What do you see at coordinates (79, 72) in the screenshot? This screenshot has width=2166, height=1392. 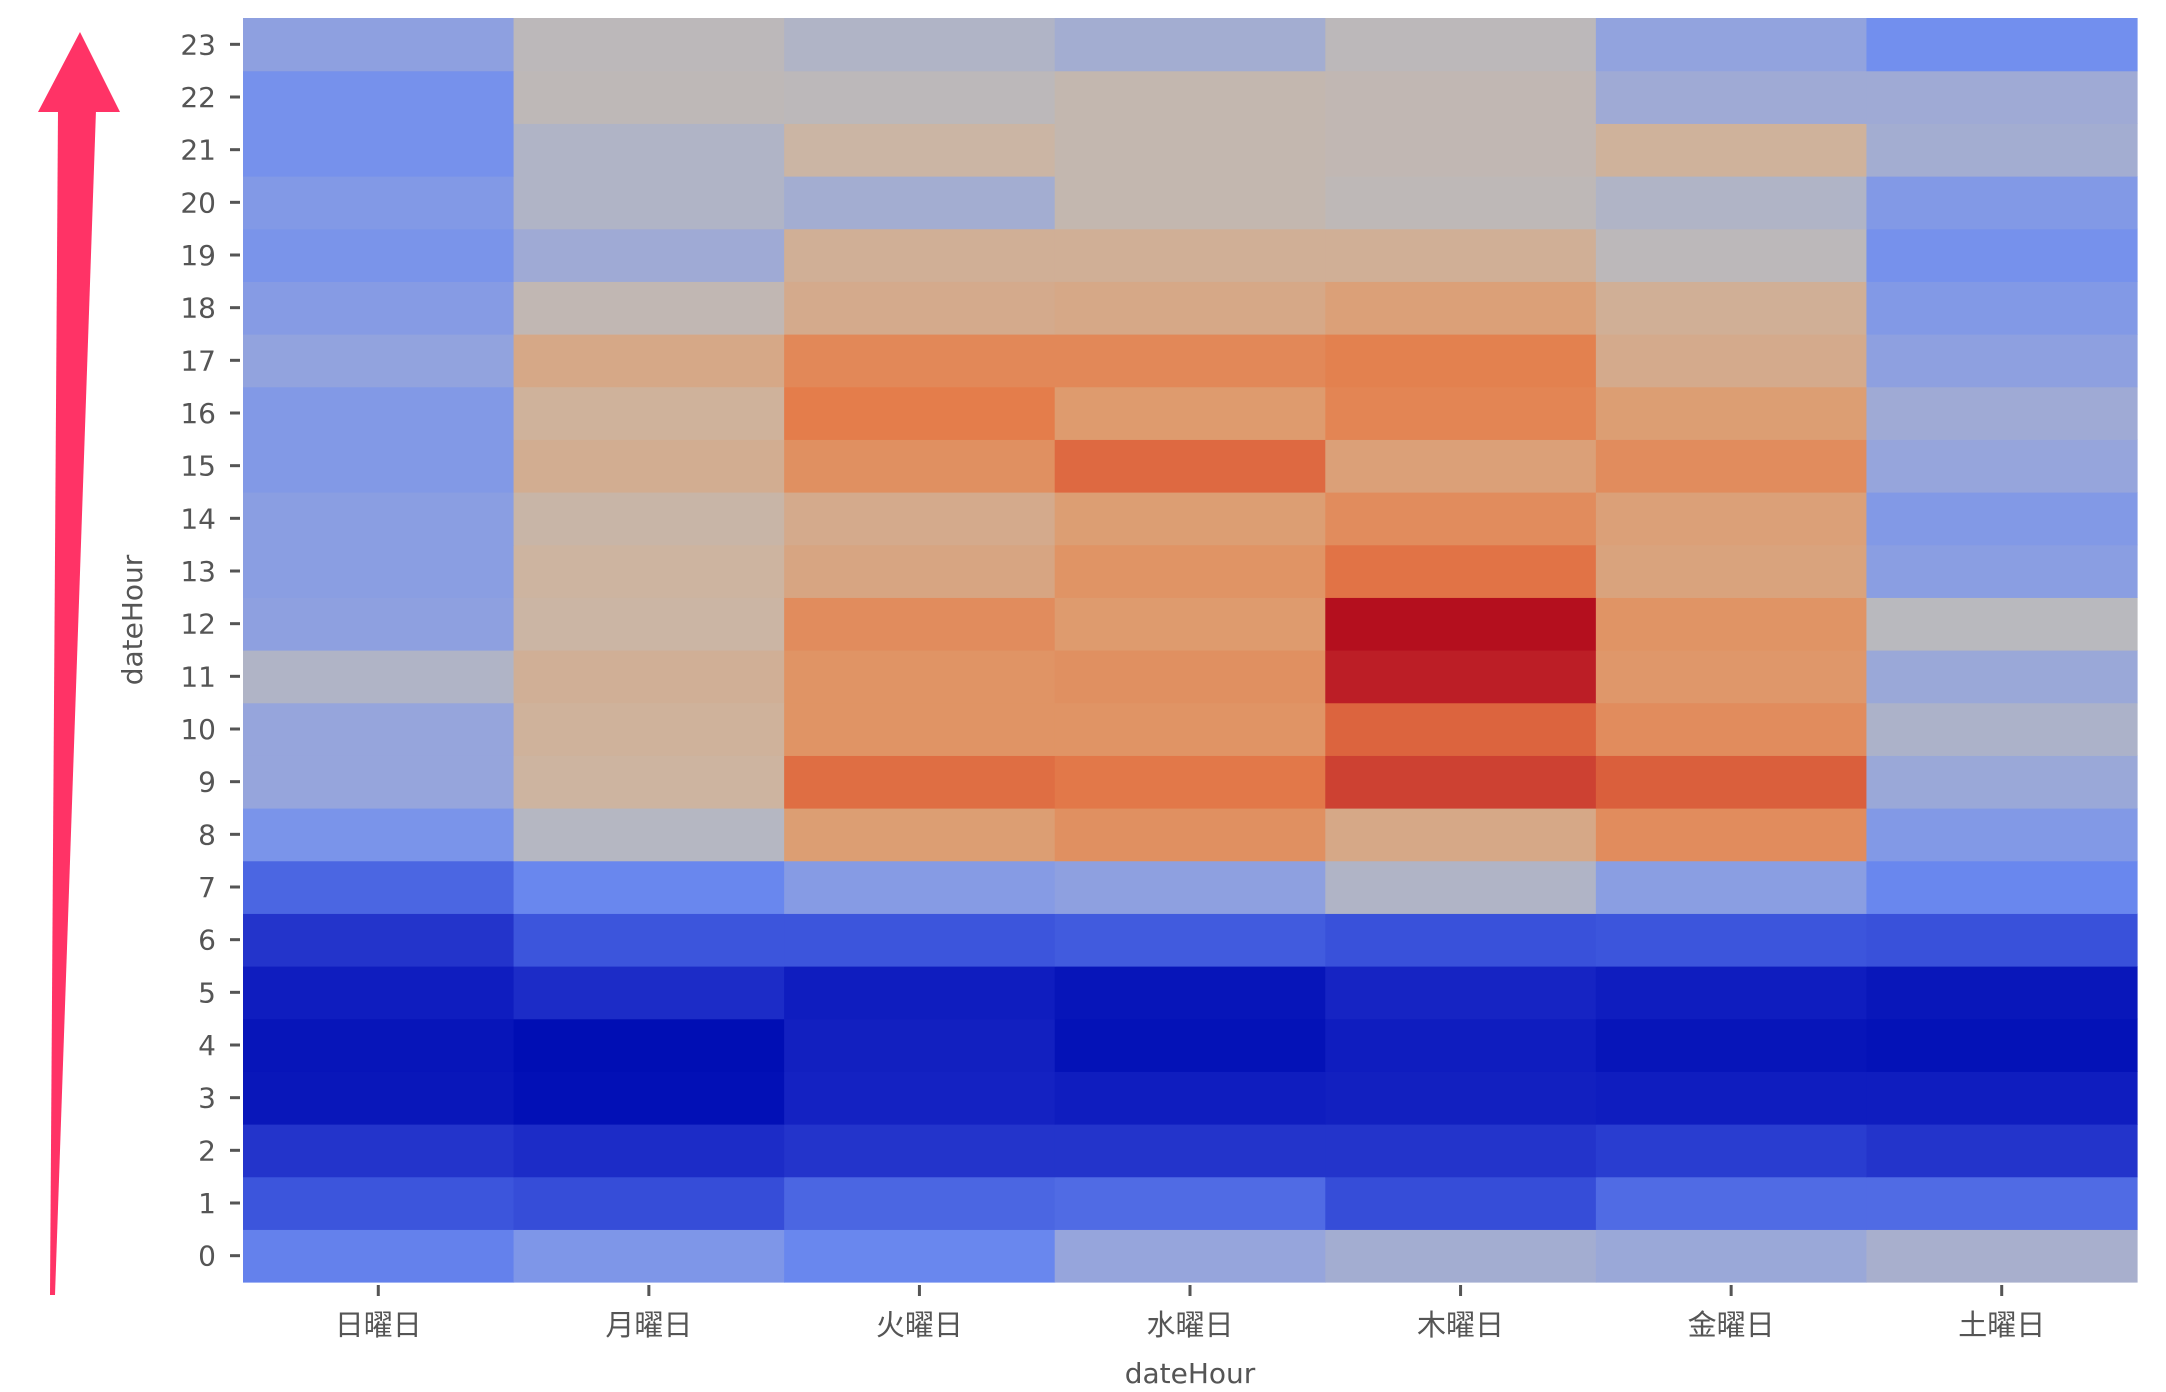 I see `annotation-arrow-head` at bounding box center [79, 72].